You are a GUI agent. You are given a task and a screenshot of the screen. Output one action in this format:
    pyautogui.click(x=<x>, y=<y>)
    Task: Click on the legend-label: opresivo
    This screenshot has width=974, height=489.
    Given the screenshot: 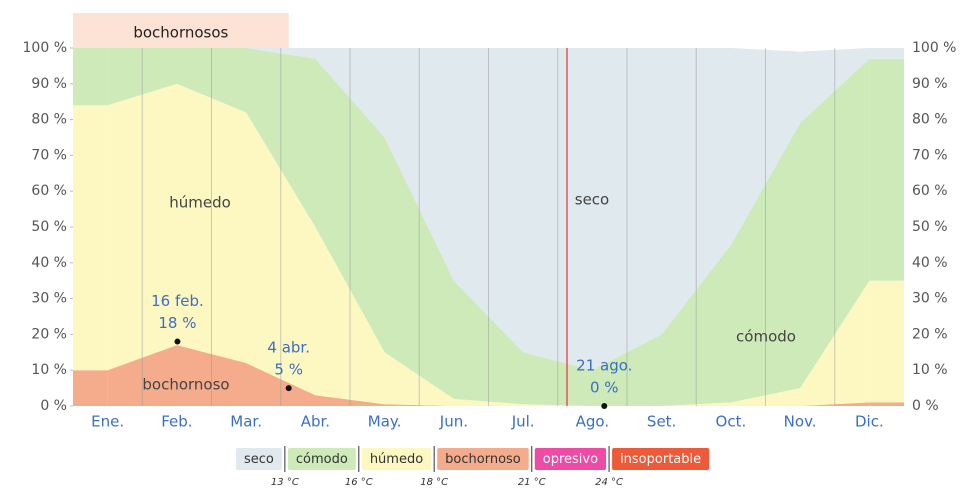 What is the action you would take?
    pyautogui.click(x=570, y=459)
    